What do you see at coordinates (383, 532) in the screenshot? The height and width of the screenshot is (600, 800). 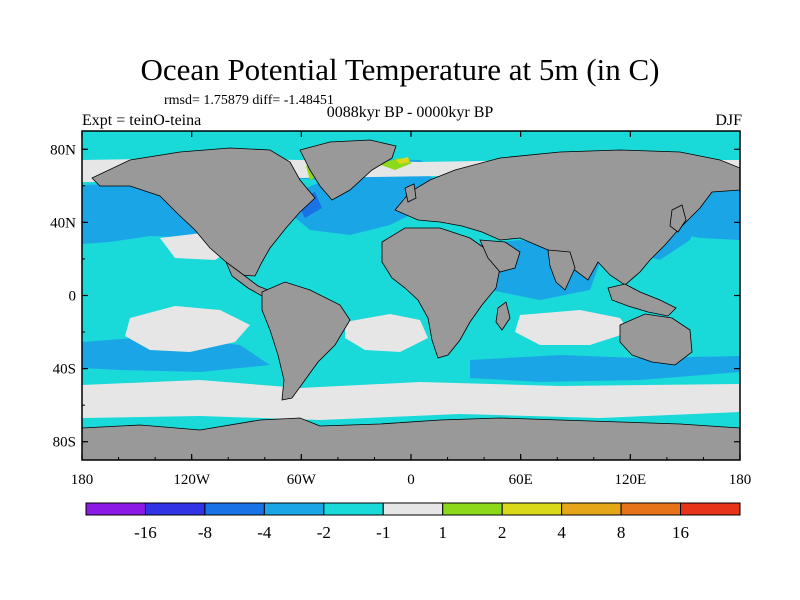 I see `colorbar-label: -1` at bounding box center [383, 532].